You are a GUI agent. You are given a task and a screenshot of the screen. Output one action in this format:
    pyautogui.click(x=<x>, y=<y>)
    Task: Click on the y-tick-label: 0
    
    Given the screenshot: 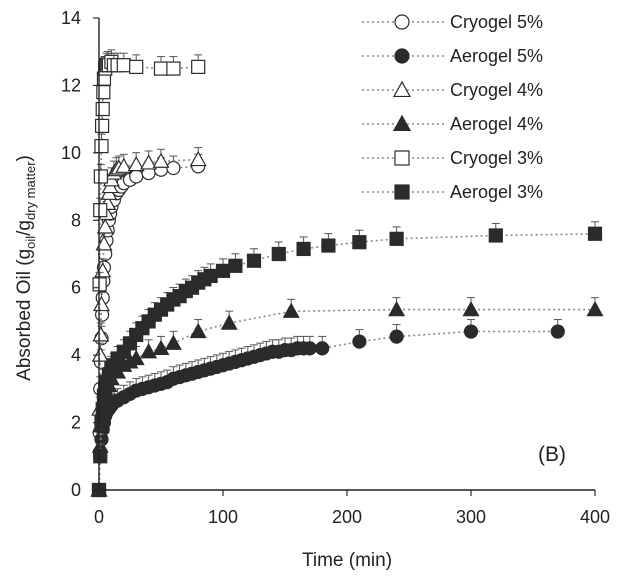 What is the action you would take?
    pyautogui.click(x=76, y=490)
    